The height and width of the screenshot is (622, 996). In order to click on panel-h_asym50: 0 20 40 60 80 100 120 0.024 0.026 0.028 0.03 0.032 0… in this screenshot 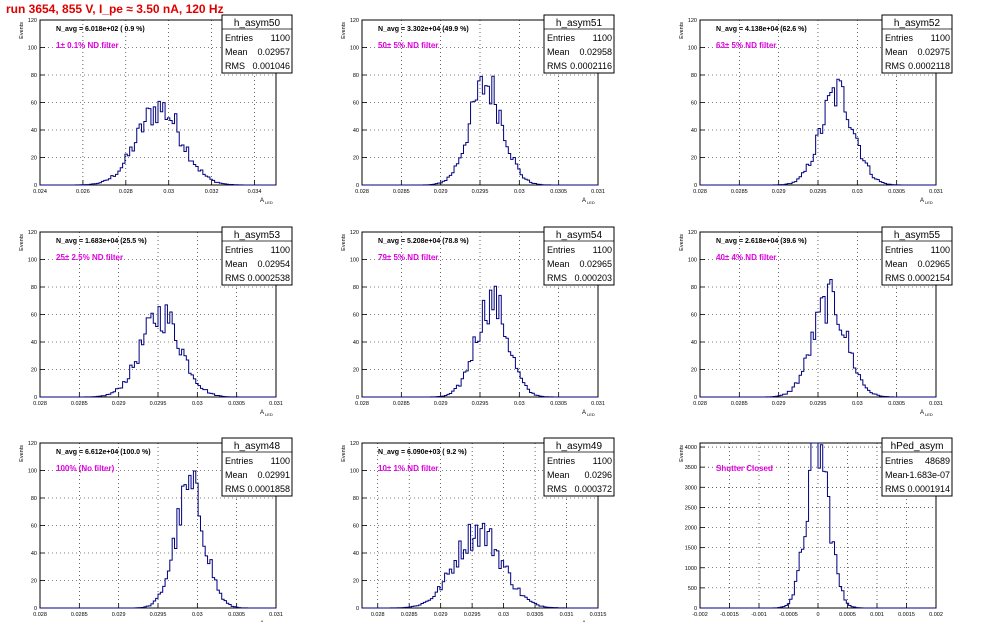, I will do `click(156, 109)`.